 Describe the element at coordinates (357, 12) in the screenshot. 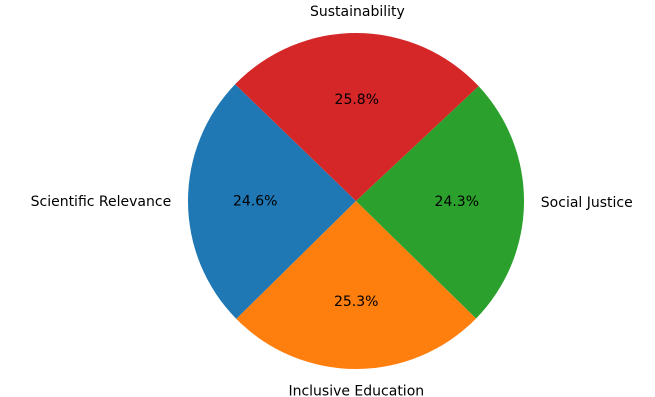

I see `pie-category-label-sustainability: Sustainability` at that location.